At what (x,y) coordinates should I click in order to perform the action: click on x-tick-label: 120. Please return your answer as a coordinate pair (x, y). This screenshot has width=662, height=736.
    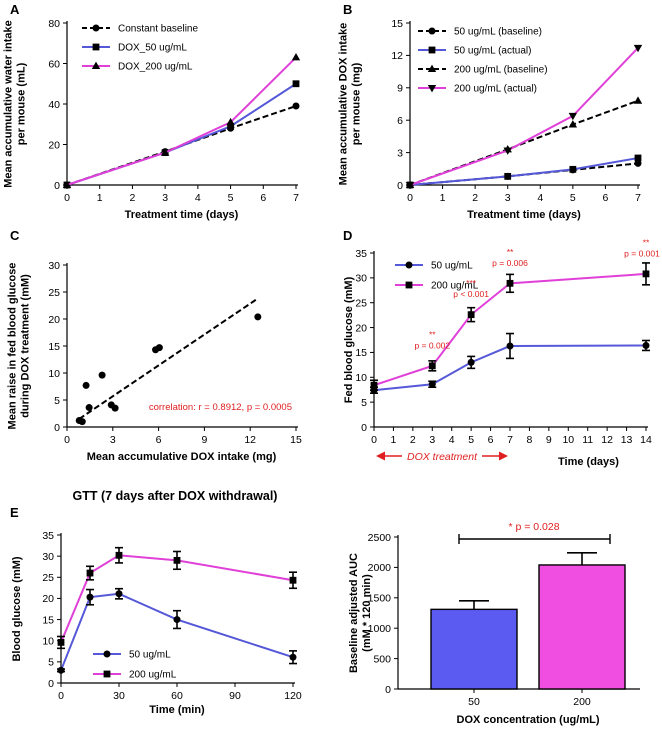
    Looking at the image, I should click on (293, 696).